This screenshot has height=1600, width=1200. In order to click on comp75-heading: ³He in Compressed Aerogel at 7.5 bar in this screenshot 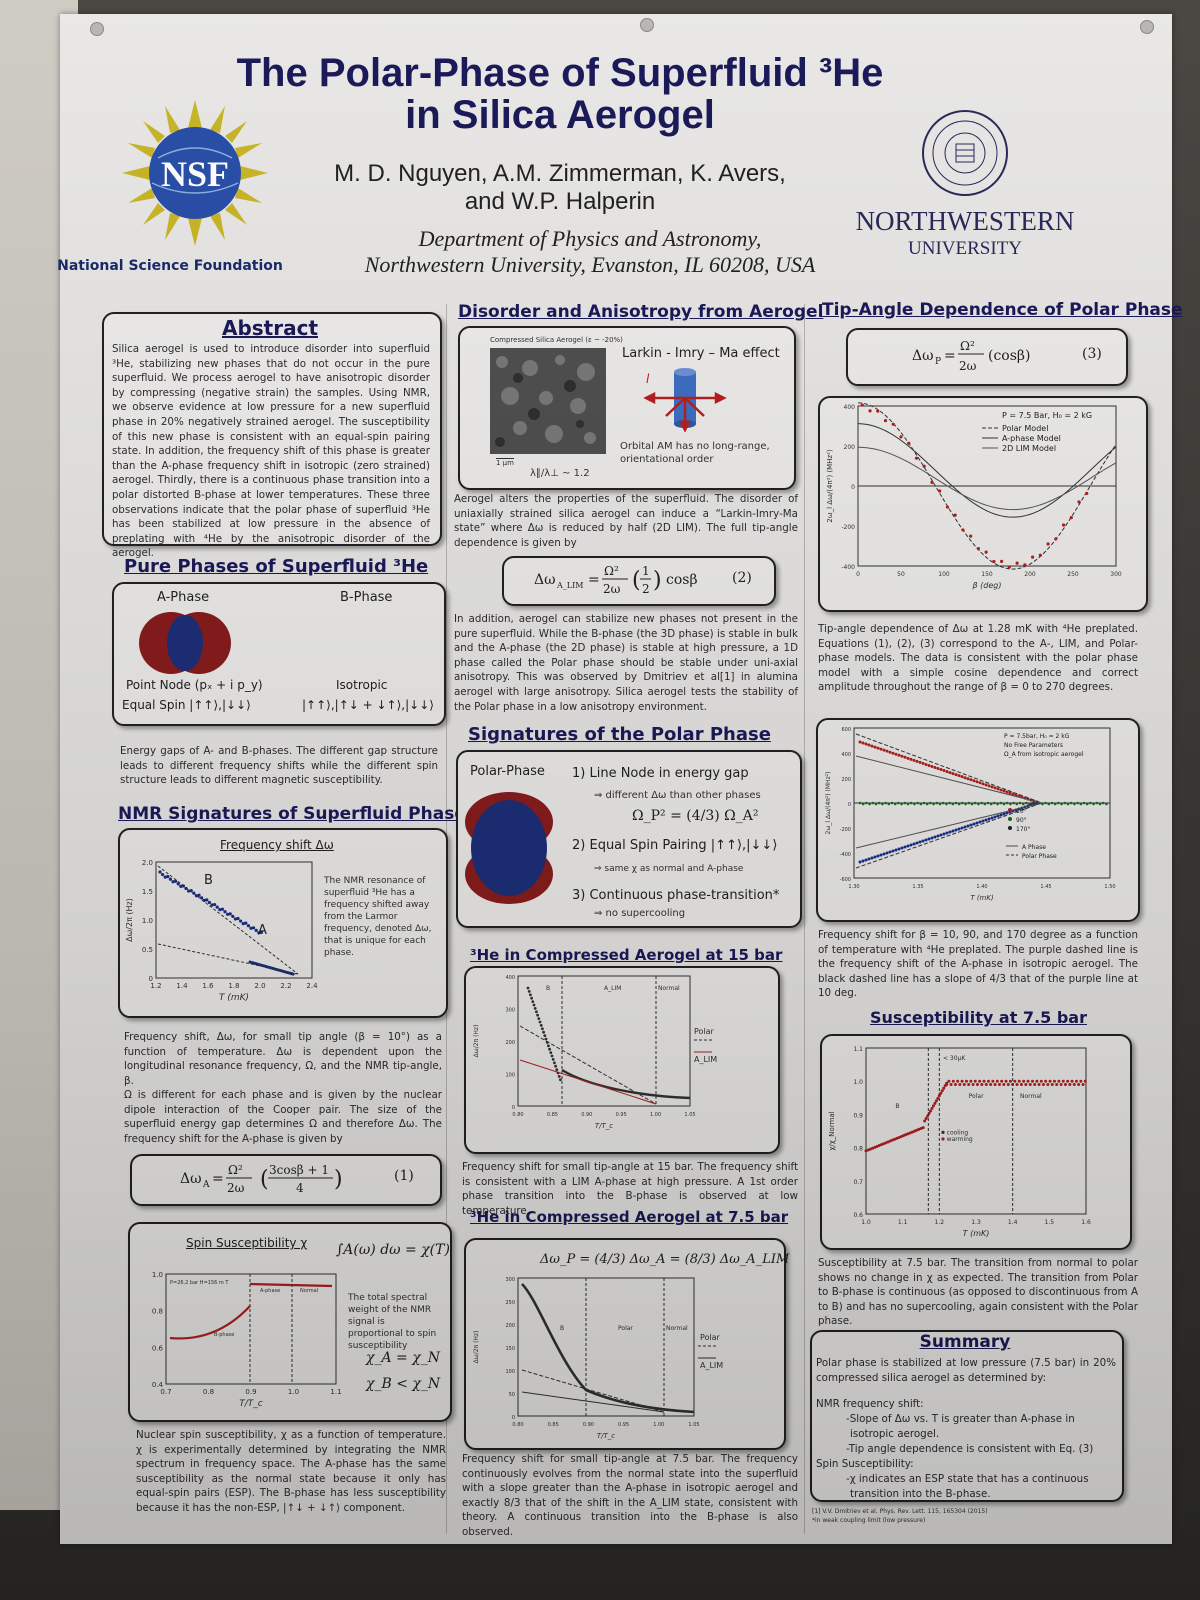, I will do `click(629, 1217)`.